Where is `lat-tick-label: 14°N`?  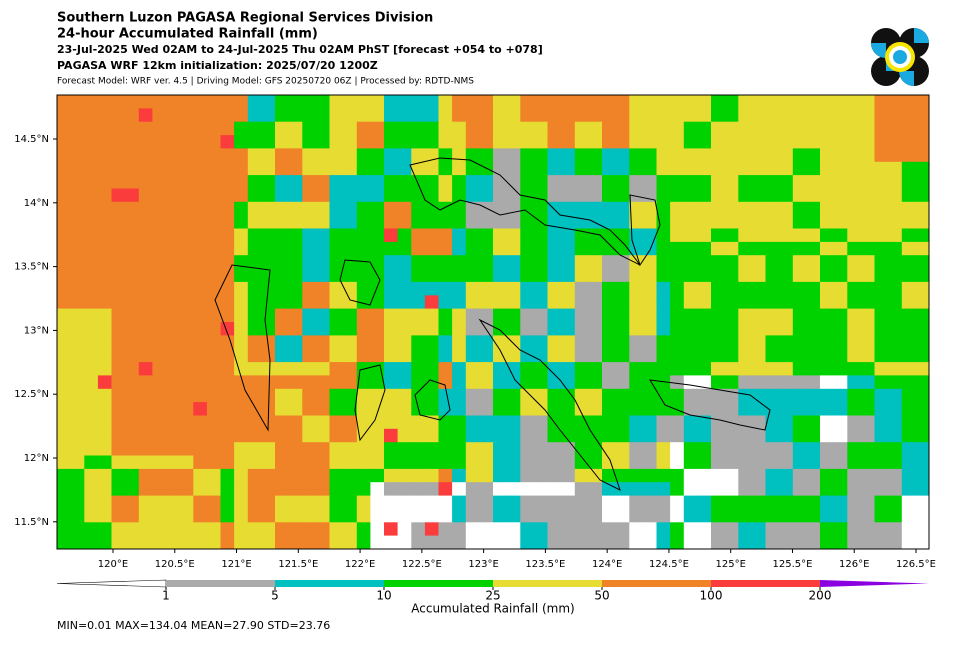 lat-tick-label: 14°N is located at coordinates (36, 203).